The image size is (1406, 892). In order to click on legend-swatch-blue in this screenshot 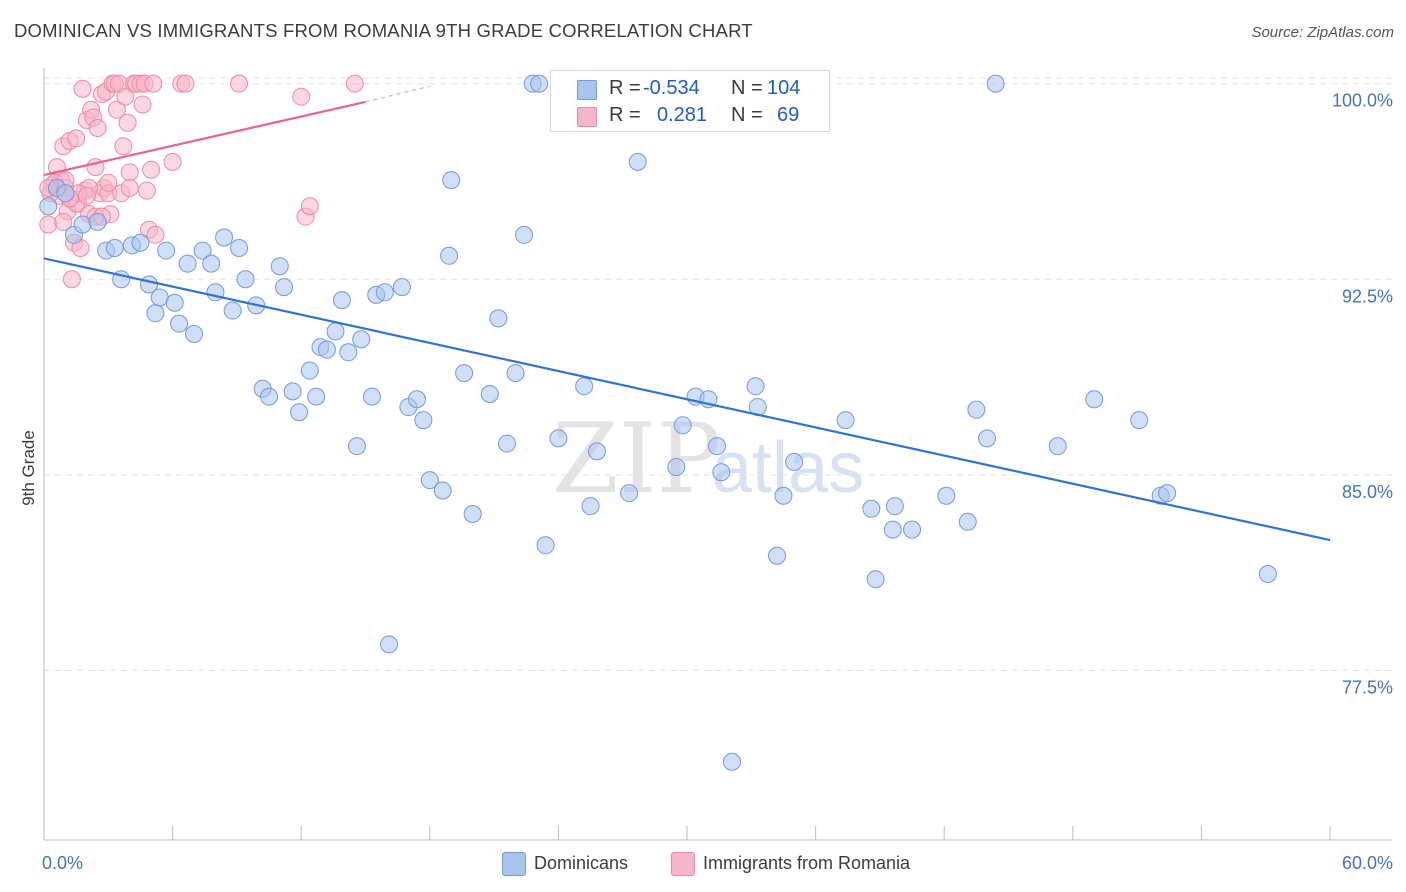, I will do `click(587, 90)`.